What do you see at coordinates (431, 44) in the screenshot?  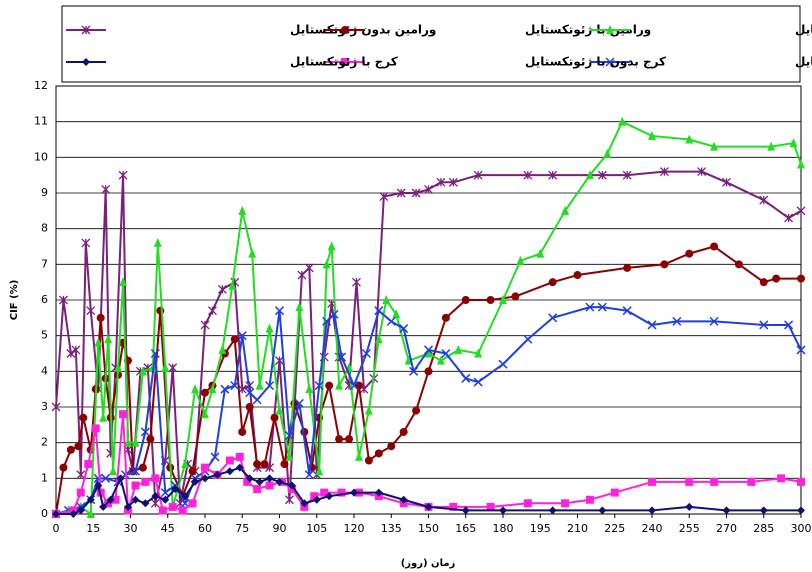 I see `legend-box` at bounding box center [431, 44].